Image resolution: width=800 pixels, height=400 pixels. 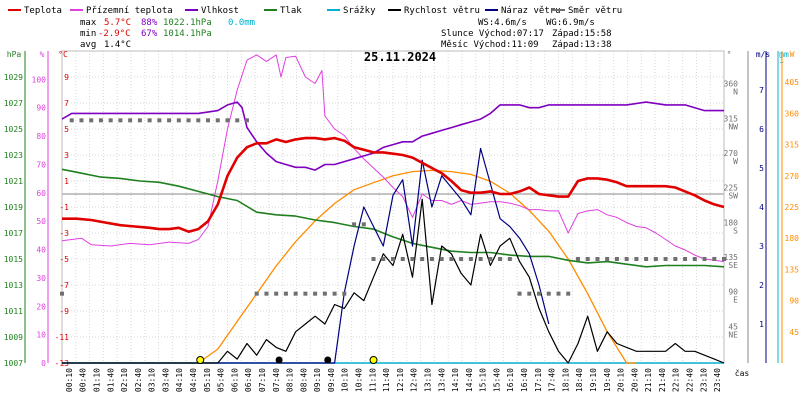 I want to click on tick-solar: 270, so click(x=792, y=176).